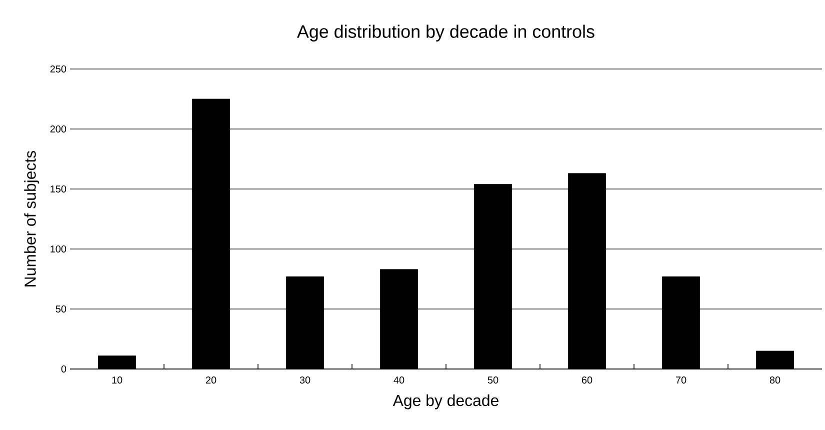  I want to click on y-tick-label: 150, so click(58, 189).